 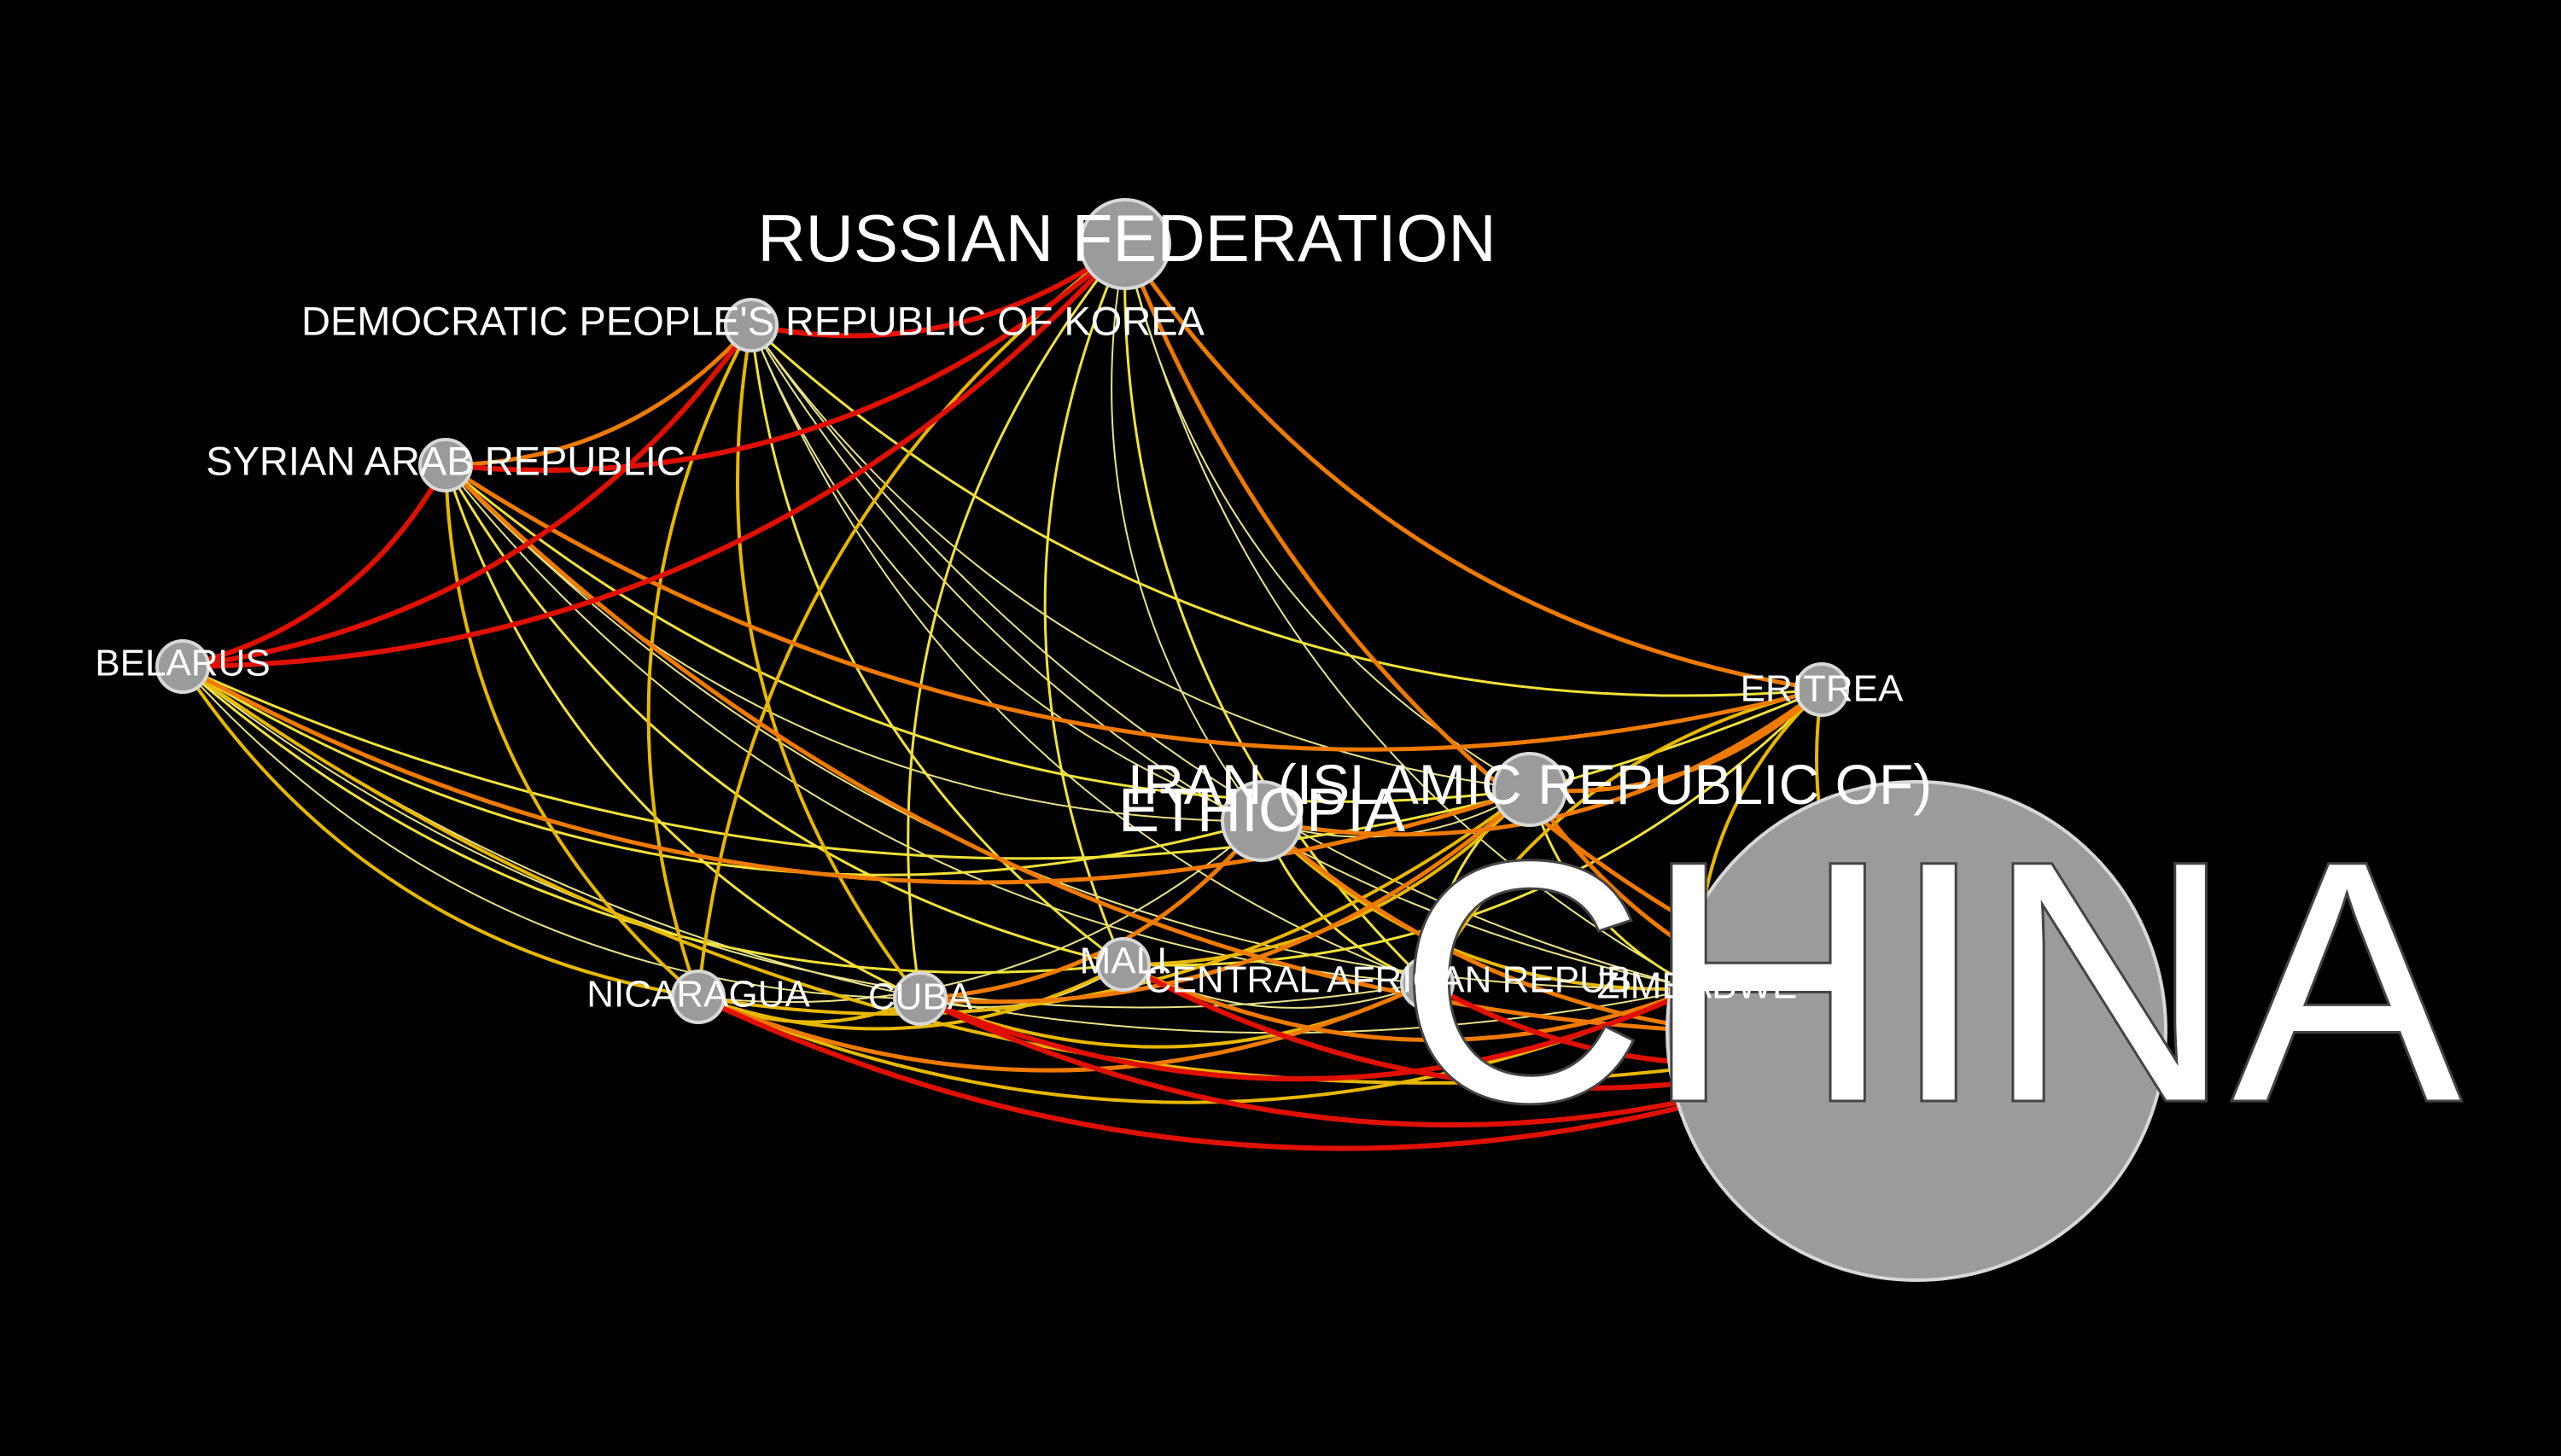 I want to click on node-label-china: CHINA, so click(x=1930, y=982).